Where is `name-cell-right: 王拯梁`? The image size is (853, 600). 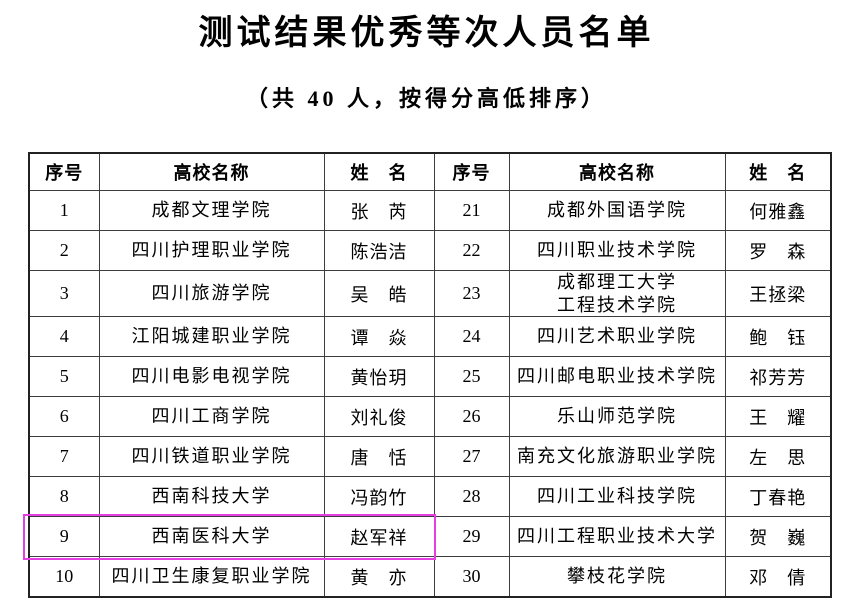
name-cell-right: 王拯梁 is located at coordinates (778, 293).